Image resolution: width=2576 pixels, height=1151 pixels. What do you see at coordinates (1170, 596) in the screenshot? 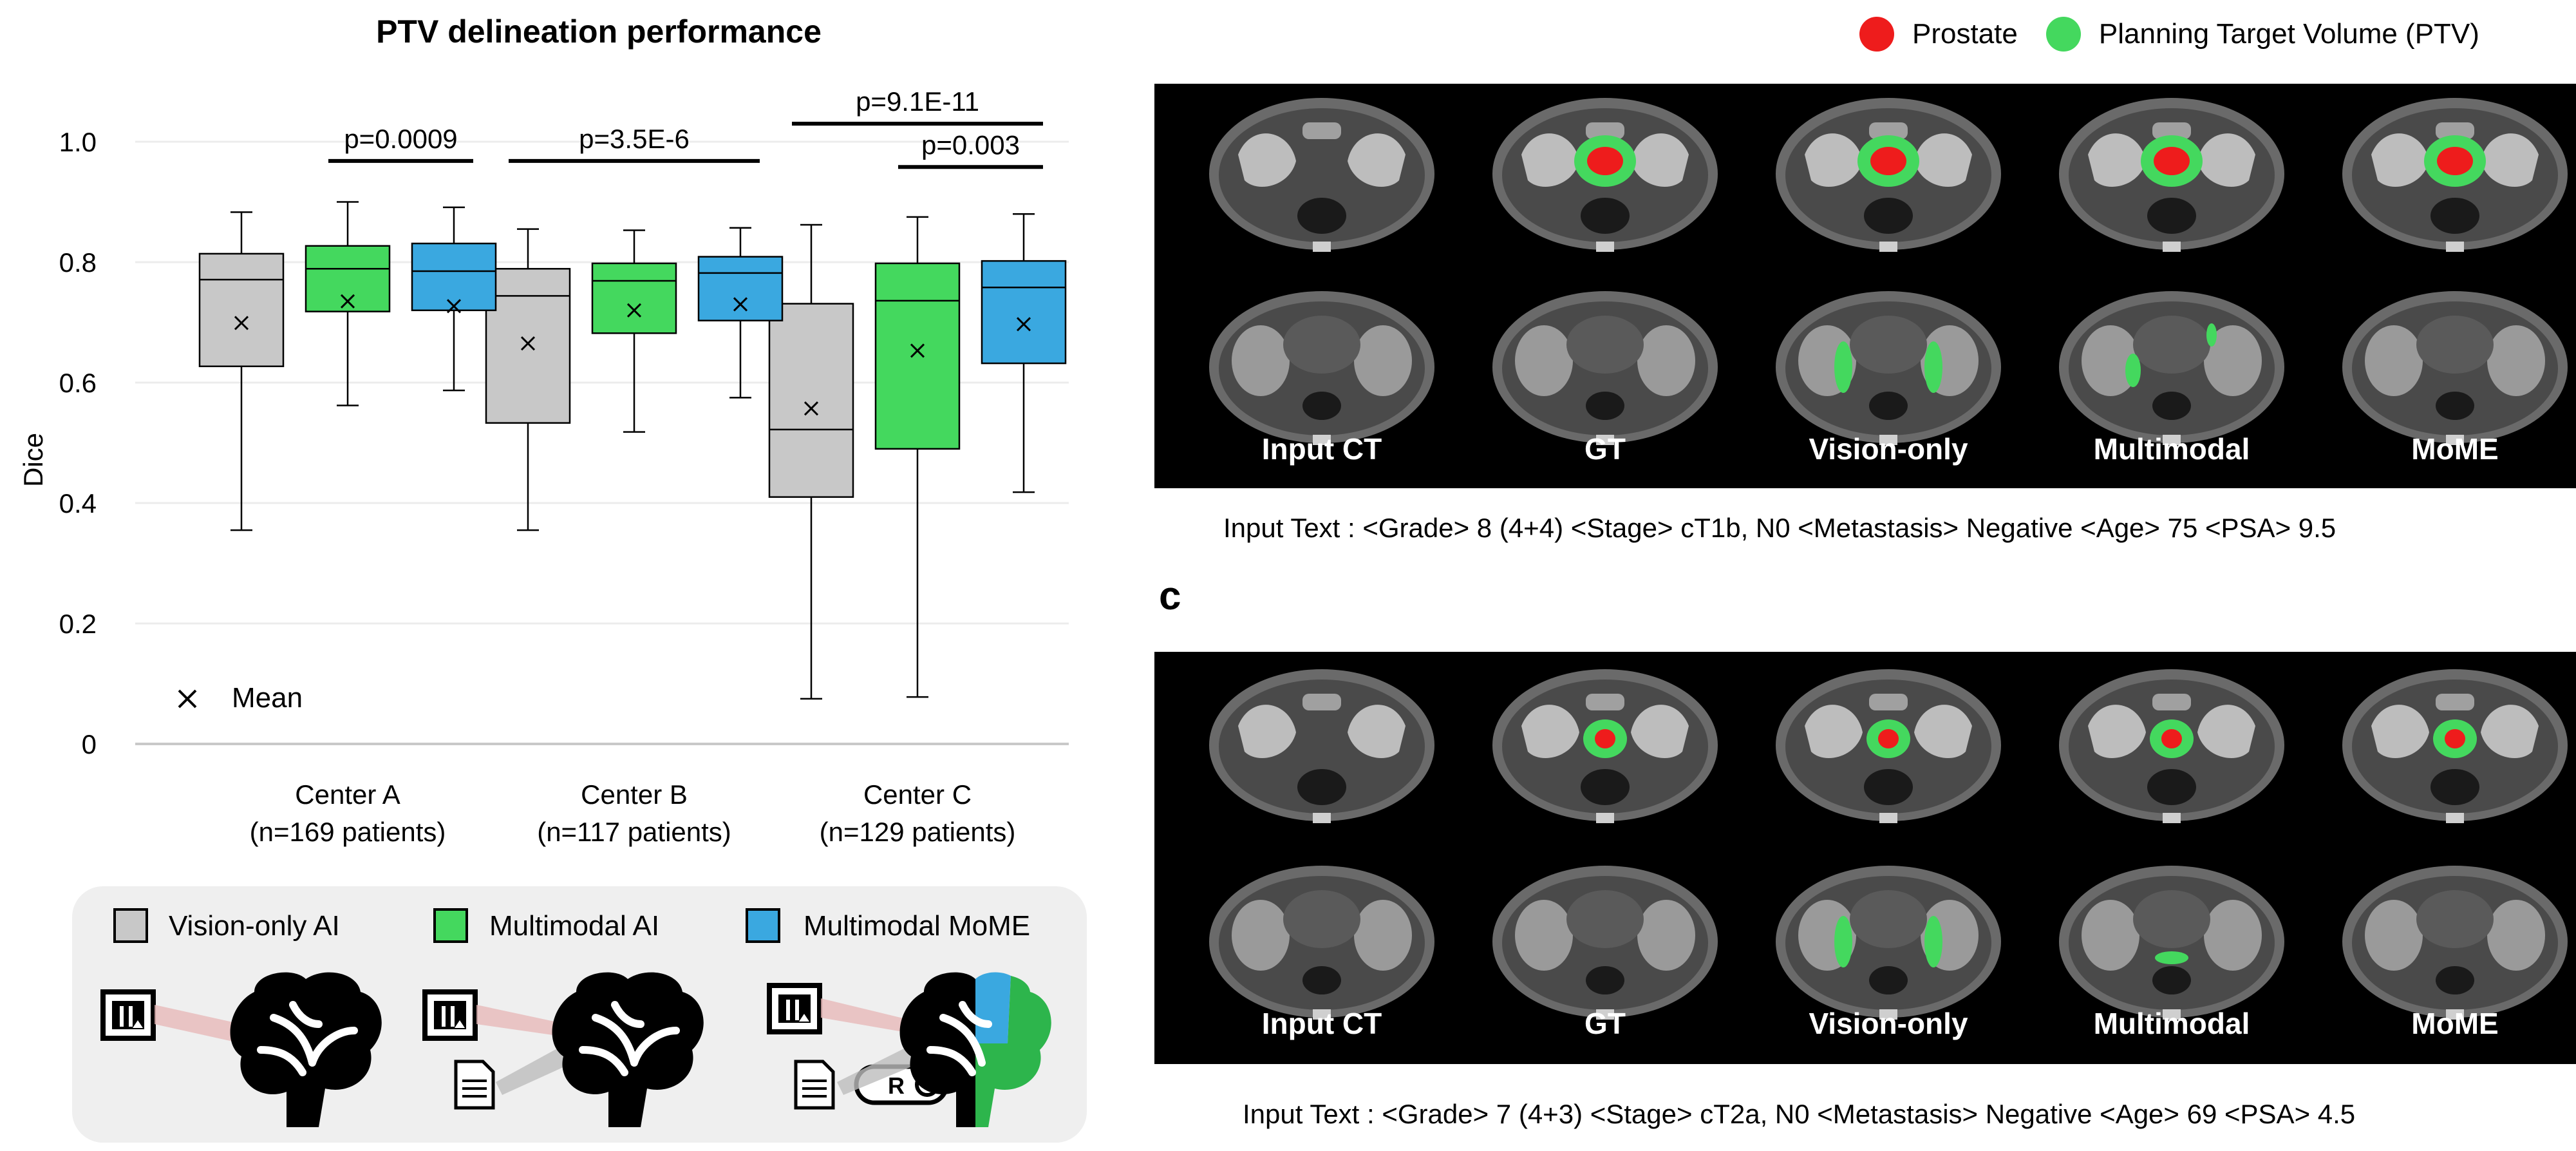
I see `panel-c-letter: c` at bounding box center [1170, 596].